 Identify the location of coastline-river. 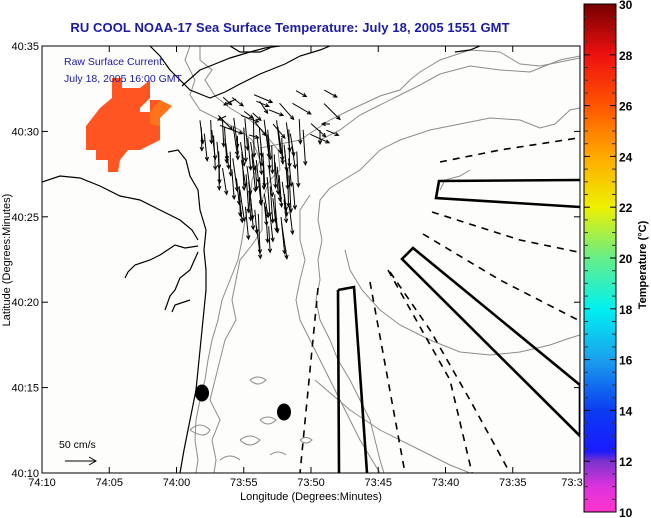
(161, 278).